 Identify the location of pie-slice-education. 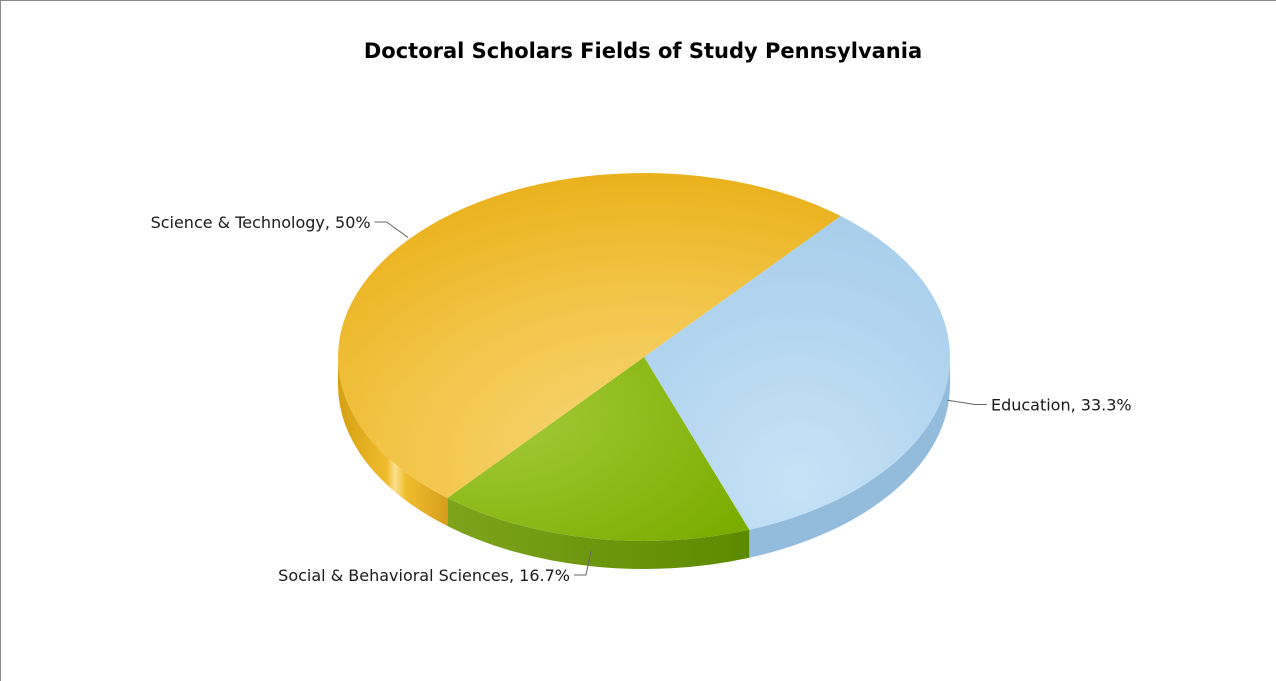
(797, 373).